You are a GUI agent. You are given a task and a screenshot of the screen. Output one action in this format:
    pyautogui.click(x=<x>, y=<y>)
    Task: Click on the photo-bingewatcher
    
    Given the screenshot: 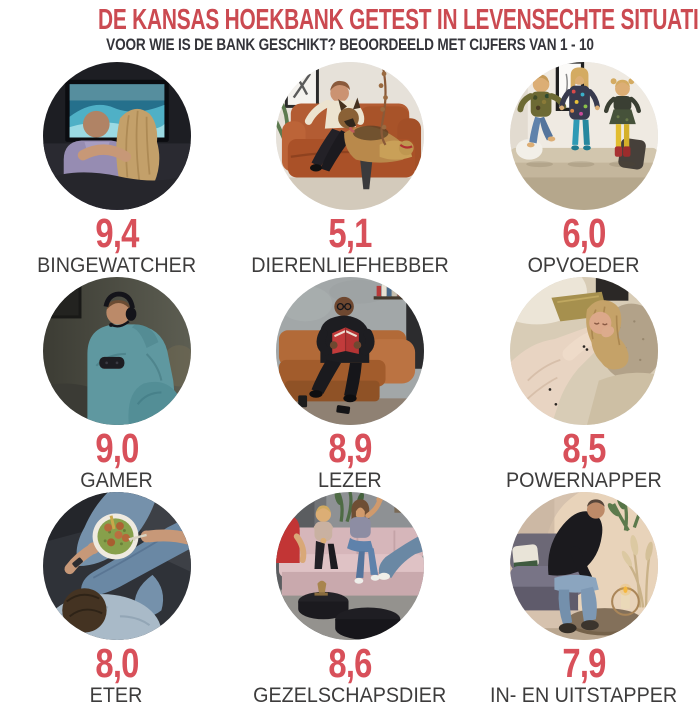 What is the action you would take?
    pyautogui.click(x=116, y=136)
    